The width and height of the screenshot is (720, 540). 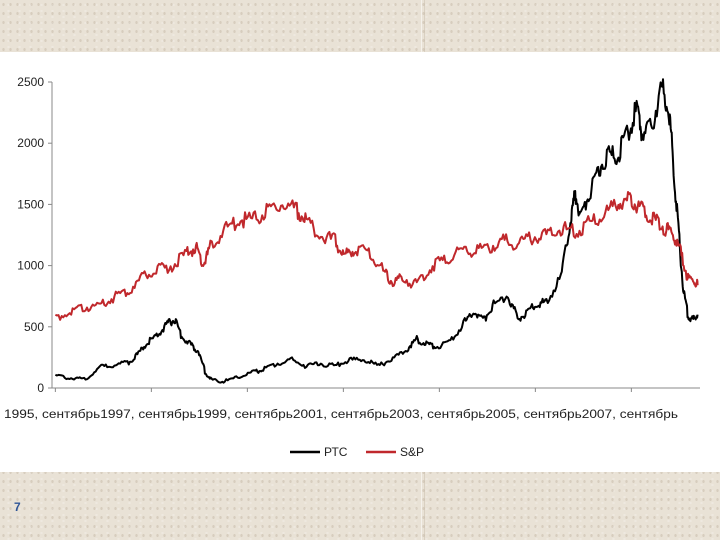 I want to click on y-tick-label: 0, so click(x=40, y=388).